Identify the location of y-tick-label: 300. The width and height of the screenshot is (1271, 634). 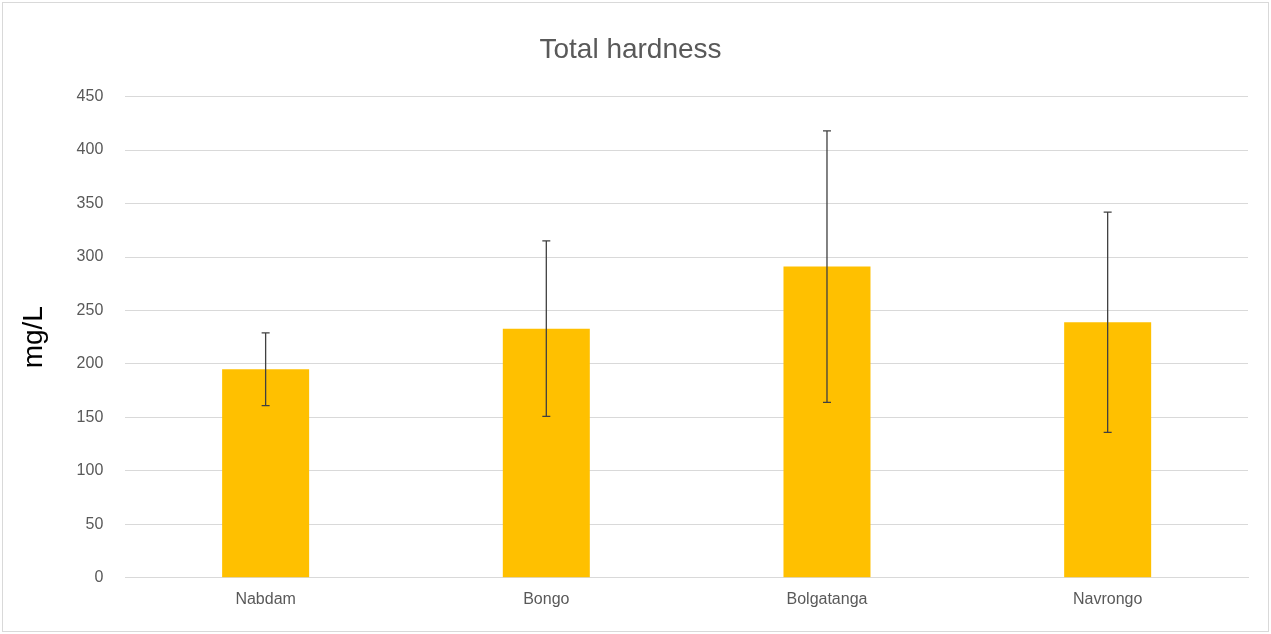
(90, 256).